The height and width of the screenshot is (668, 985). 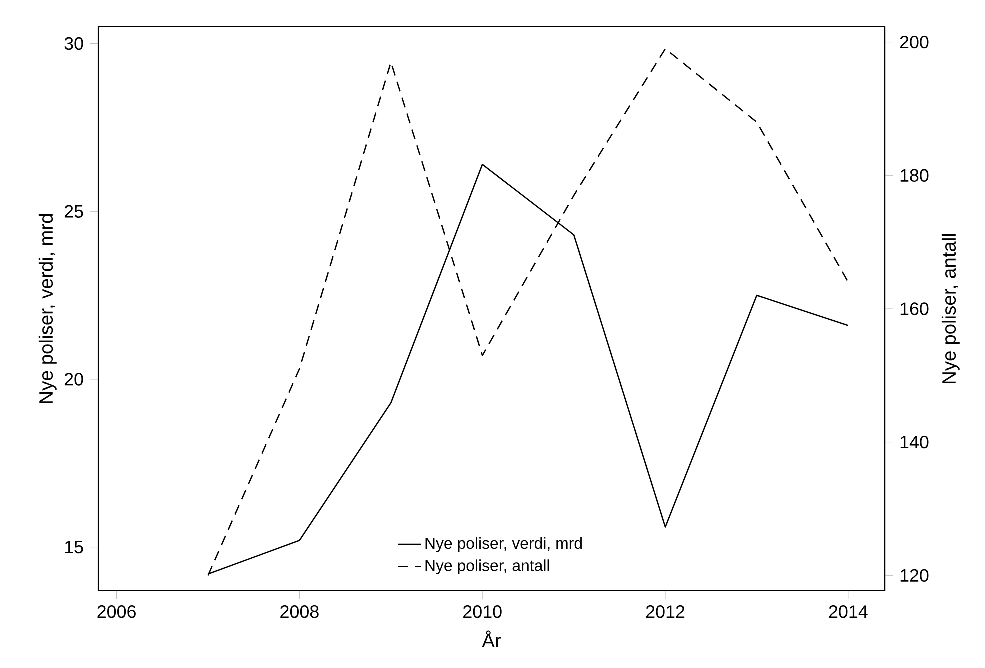 What do you see at coordinates (848, 612) in the screenshot?
I see `x-tick-label: 2014` at bounding box center [848, 612].